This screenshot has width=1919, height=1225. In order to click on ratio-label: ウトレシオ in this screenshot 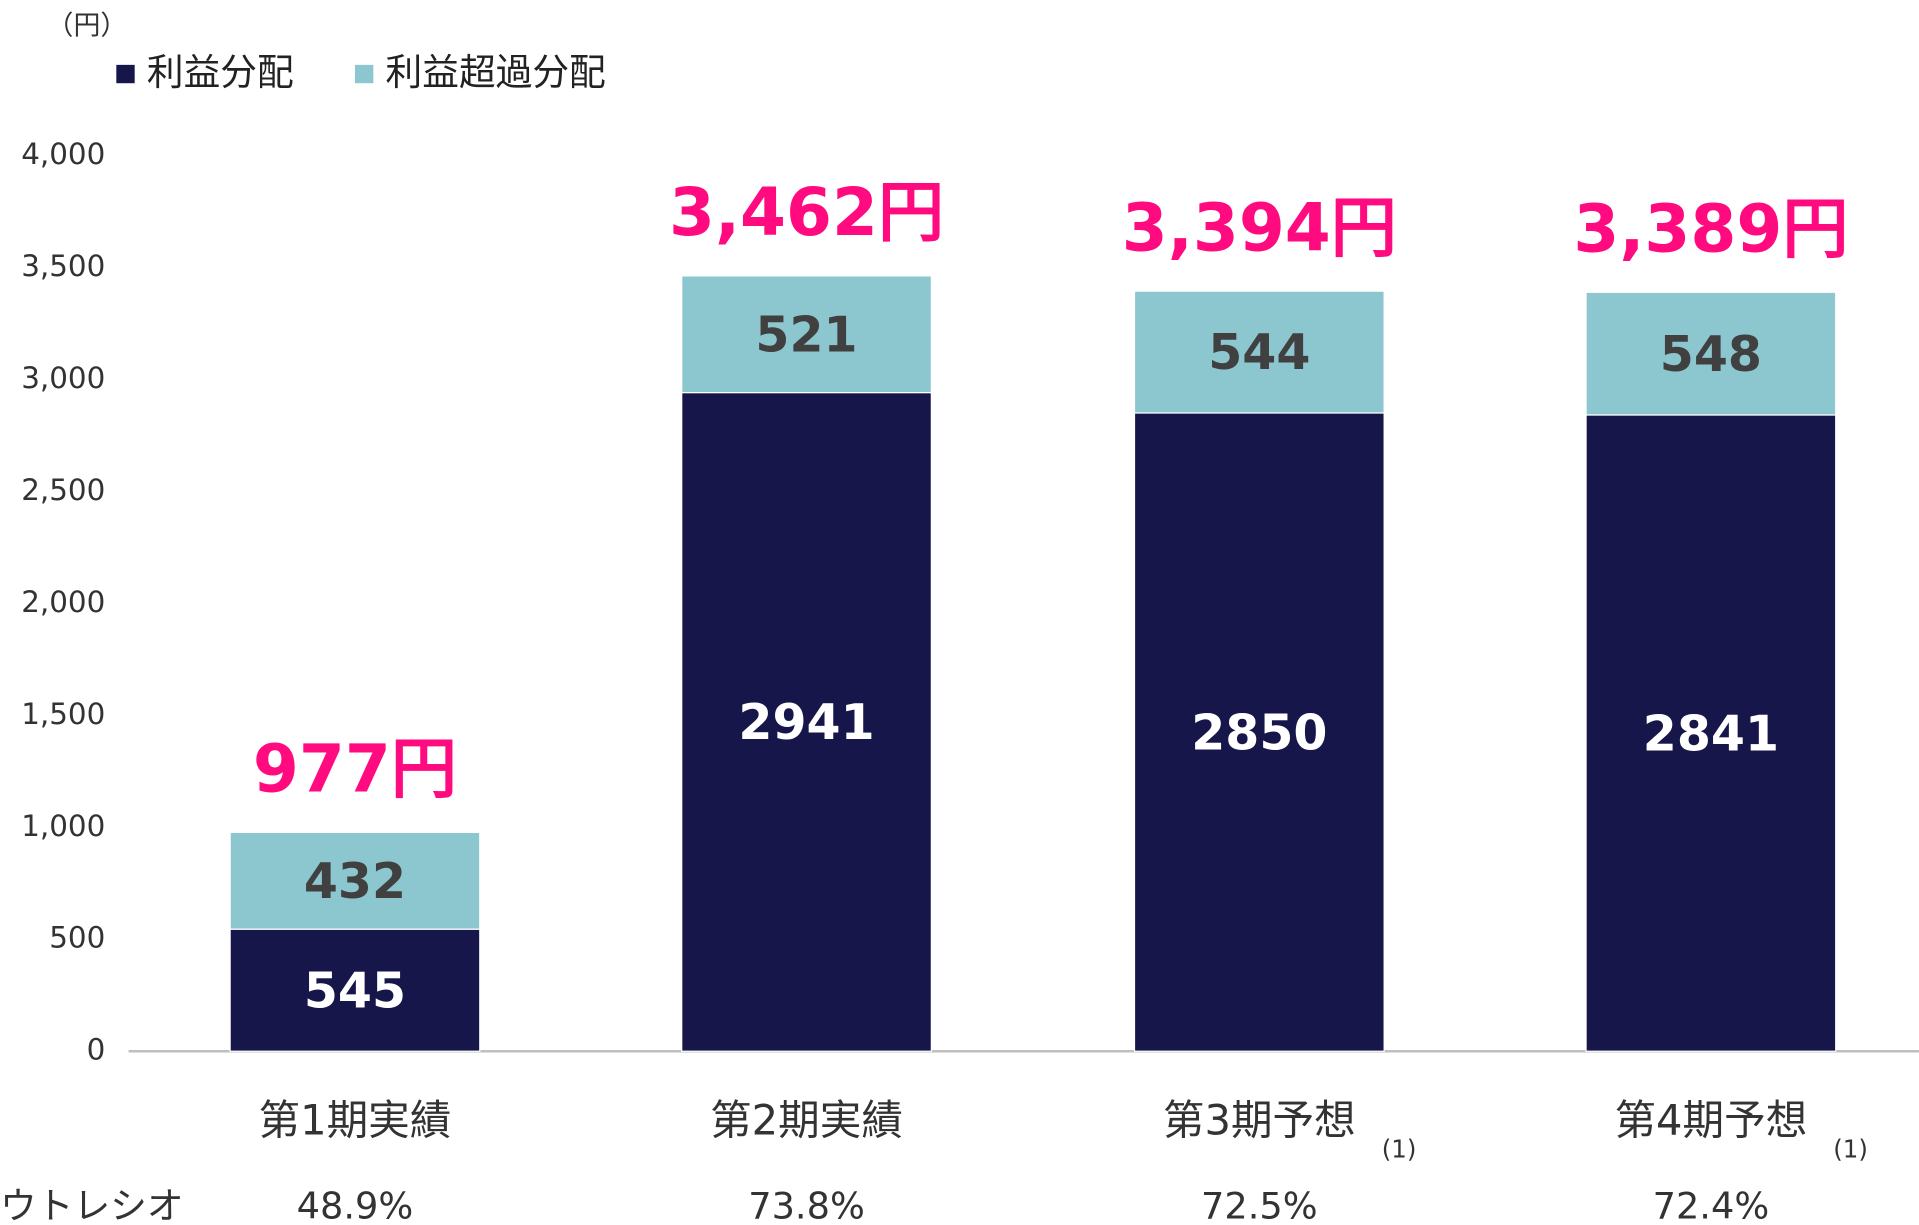, I will do `click(92, 1204)`.